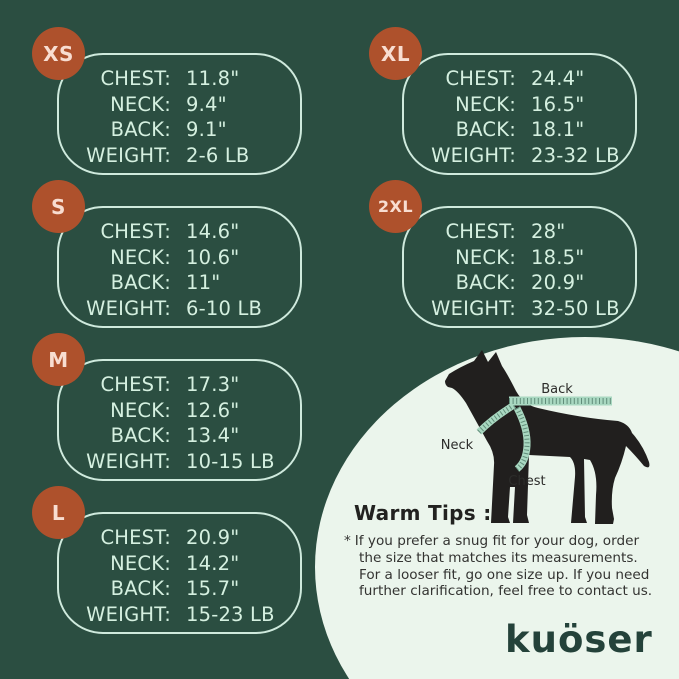 Image resolution: width=679 pixels, height=679 pixels. I want to click on measure-row: BACK: 11", so click(179, 283).